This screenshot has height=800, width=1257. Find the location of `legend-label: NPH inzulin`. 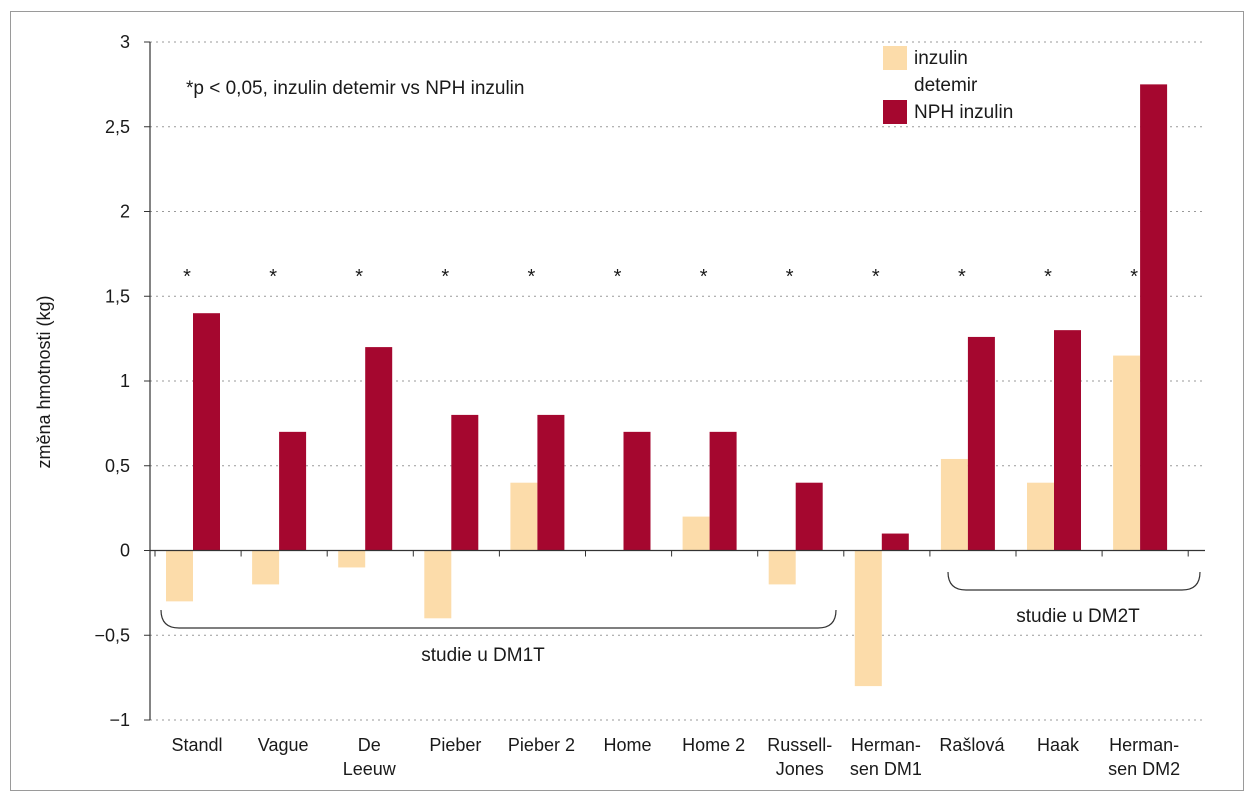

legend-label: NPH inzulin is located at coordinates (963, 112).